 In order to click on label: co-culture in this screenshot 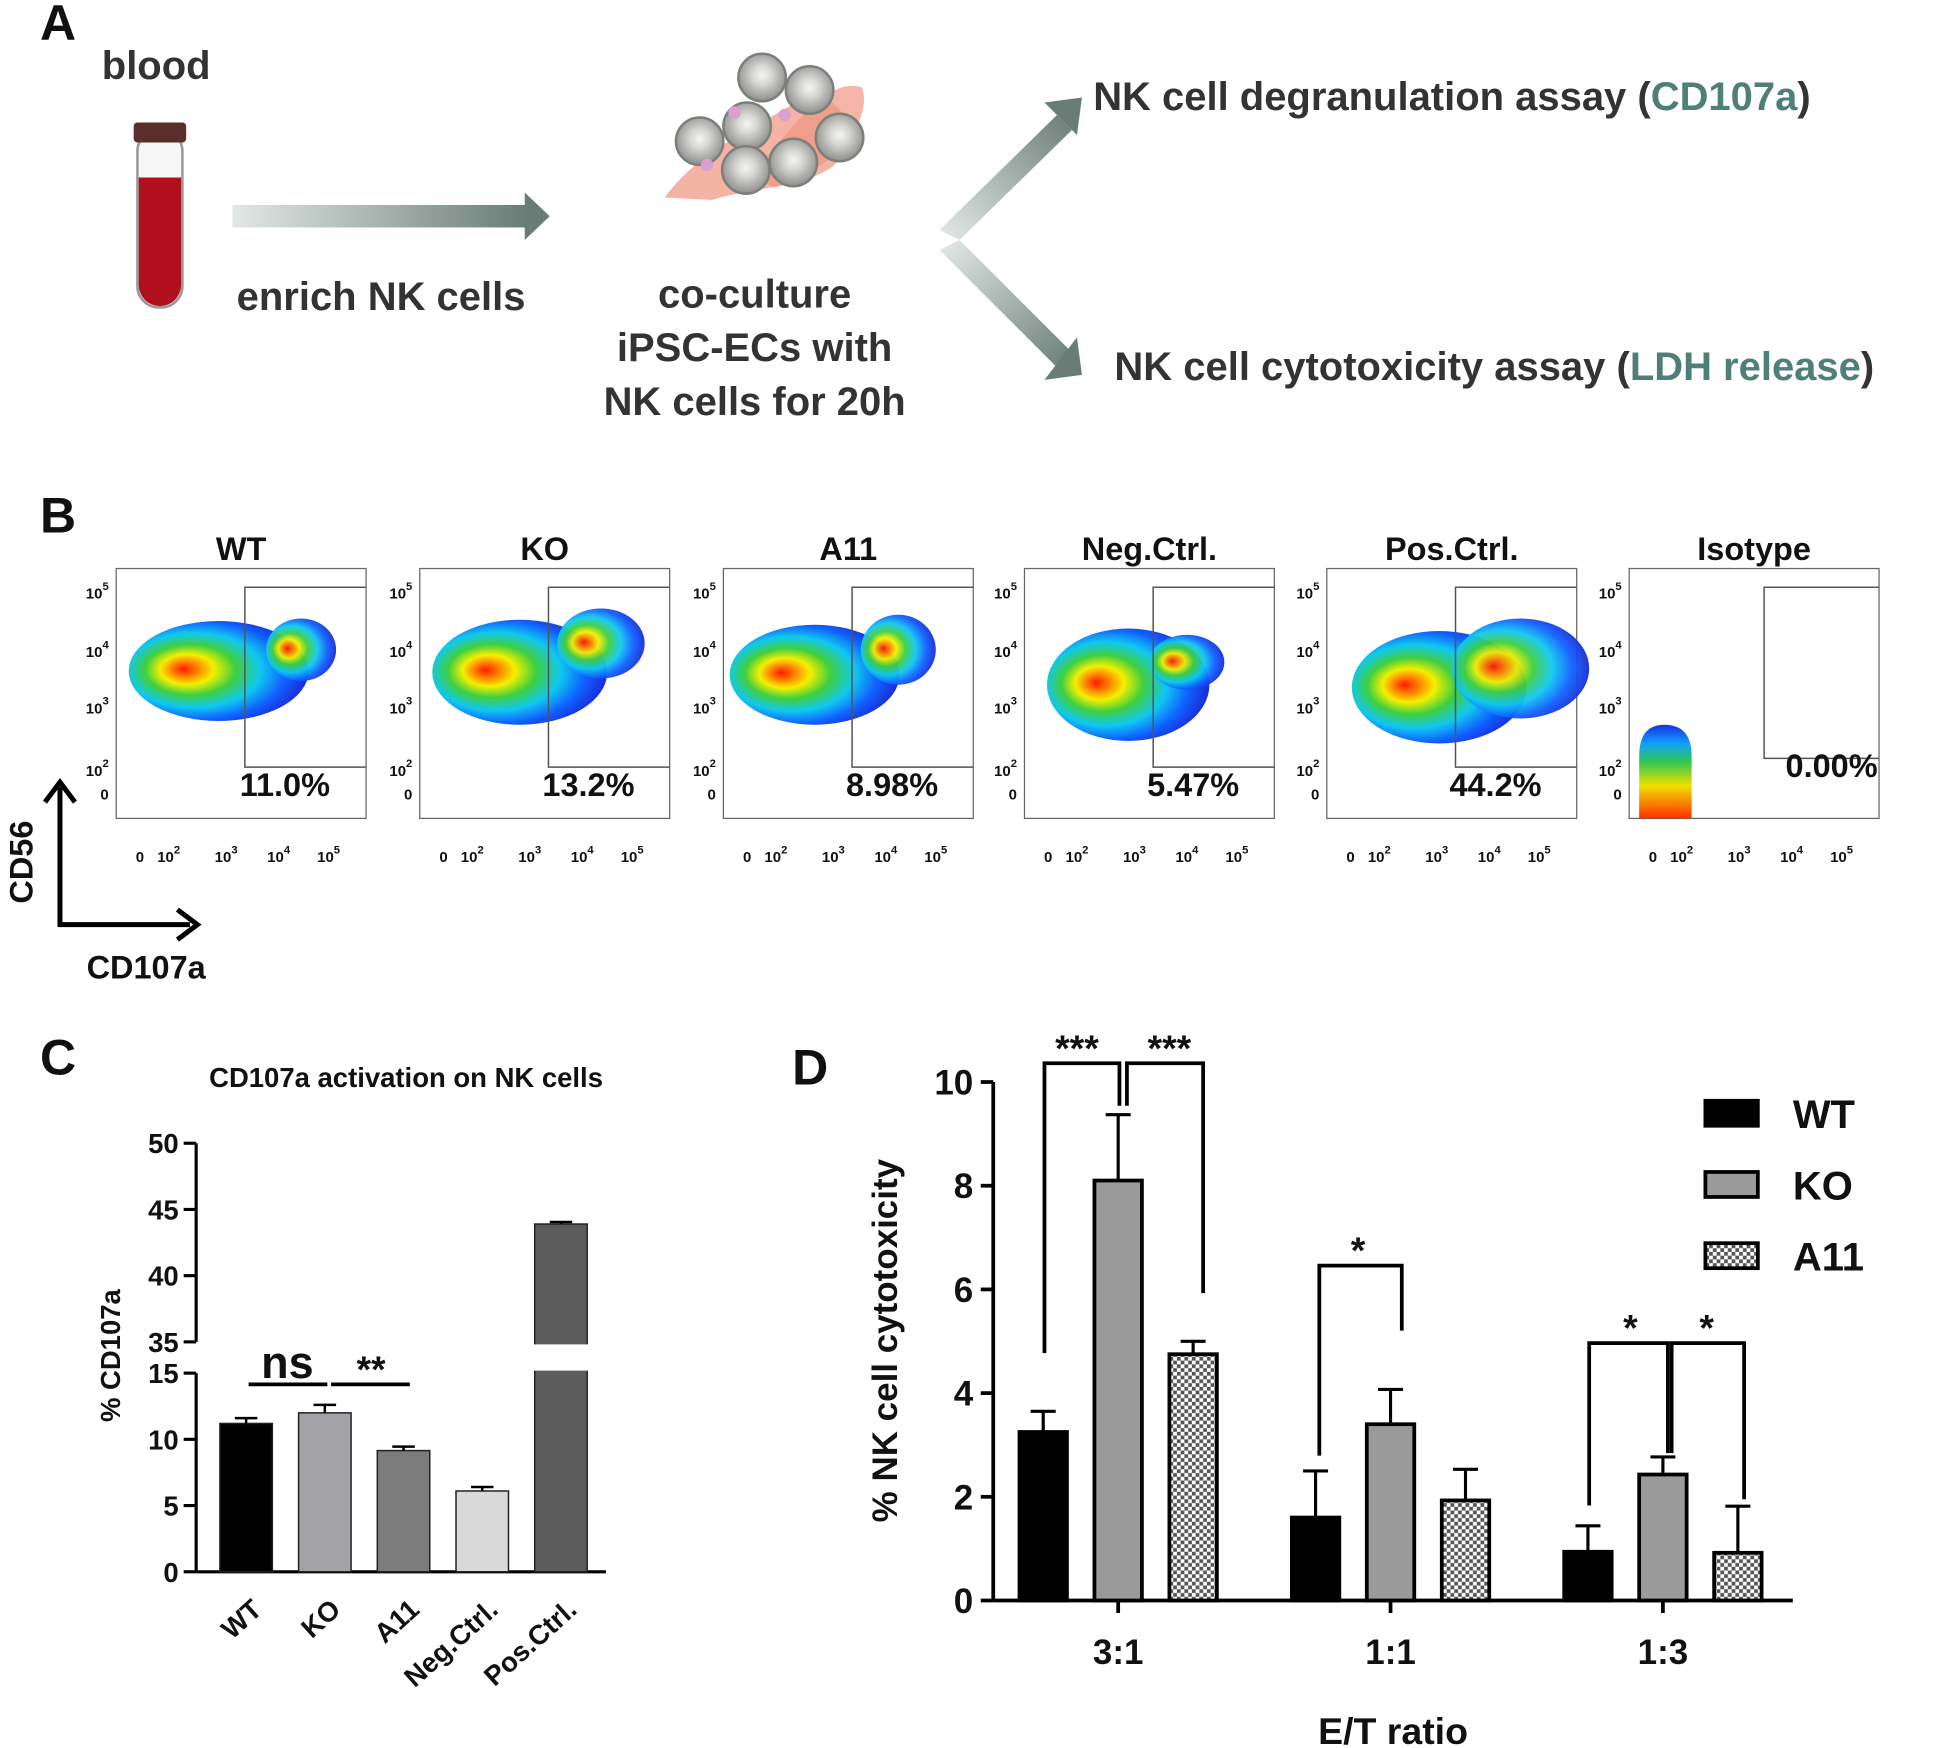, I will do `click(754, 294)`.